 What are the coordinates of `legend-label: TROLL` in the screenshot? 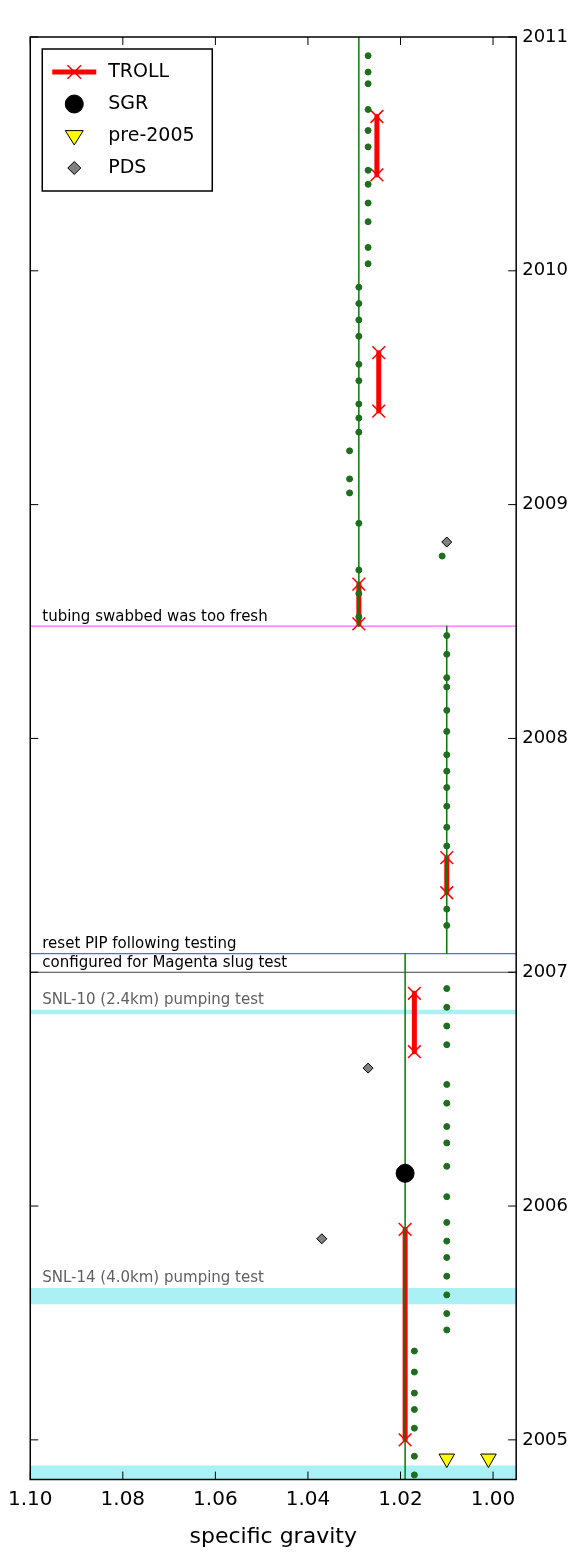 It's located at (138, 69).